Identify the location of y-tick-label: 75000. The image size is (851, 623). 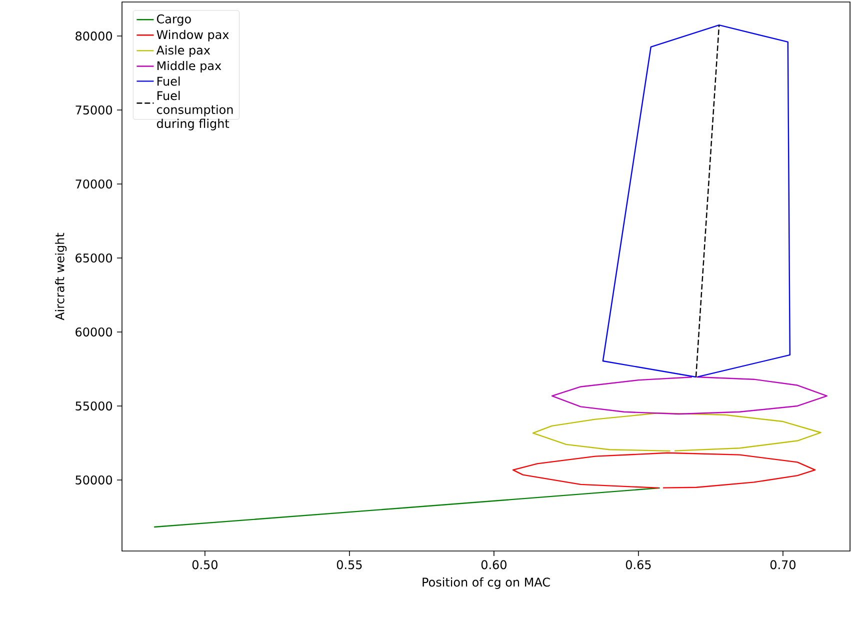
(94, 110).